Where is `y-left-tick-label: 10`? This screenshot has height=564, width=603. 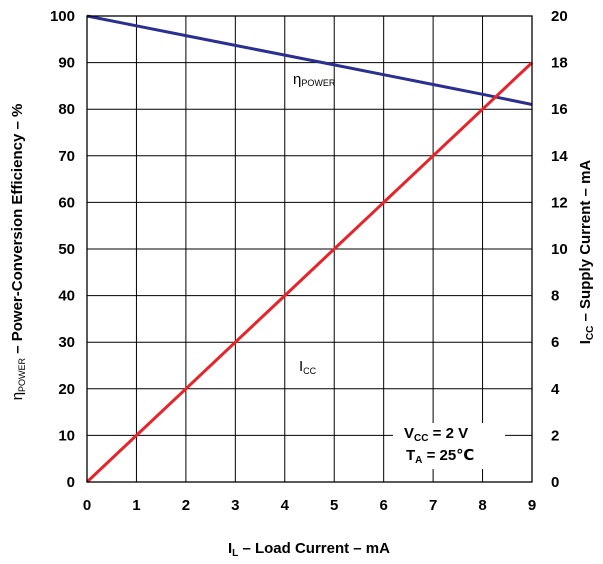 y-left-tick-label: 10 is located at coordinates (66, 435).